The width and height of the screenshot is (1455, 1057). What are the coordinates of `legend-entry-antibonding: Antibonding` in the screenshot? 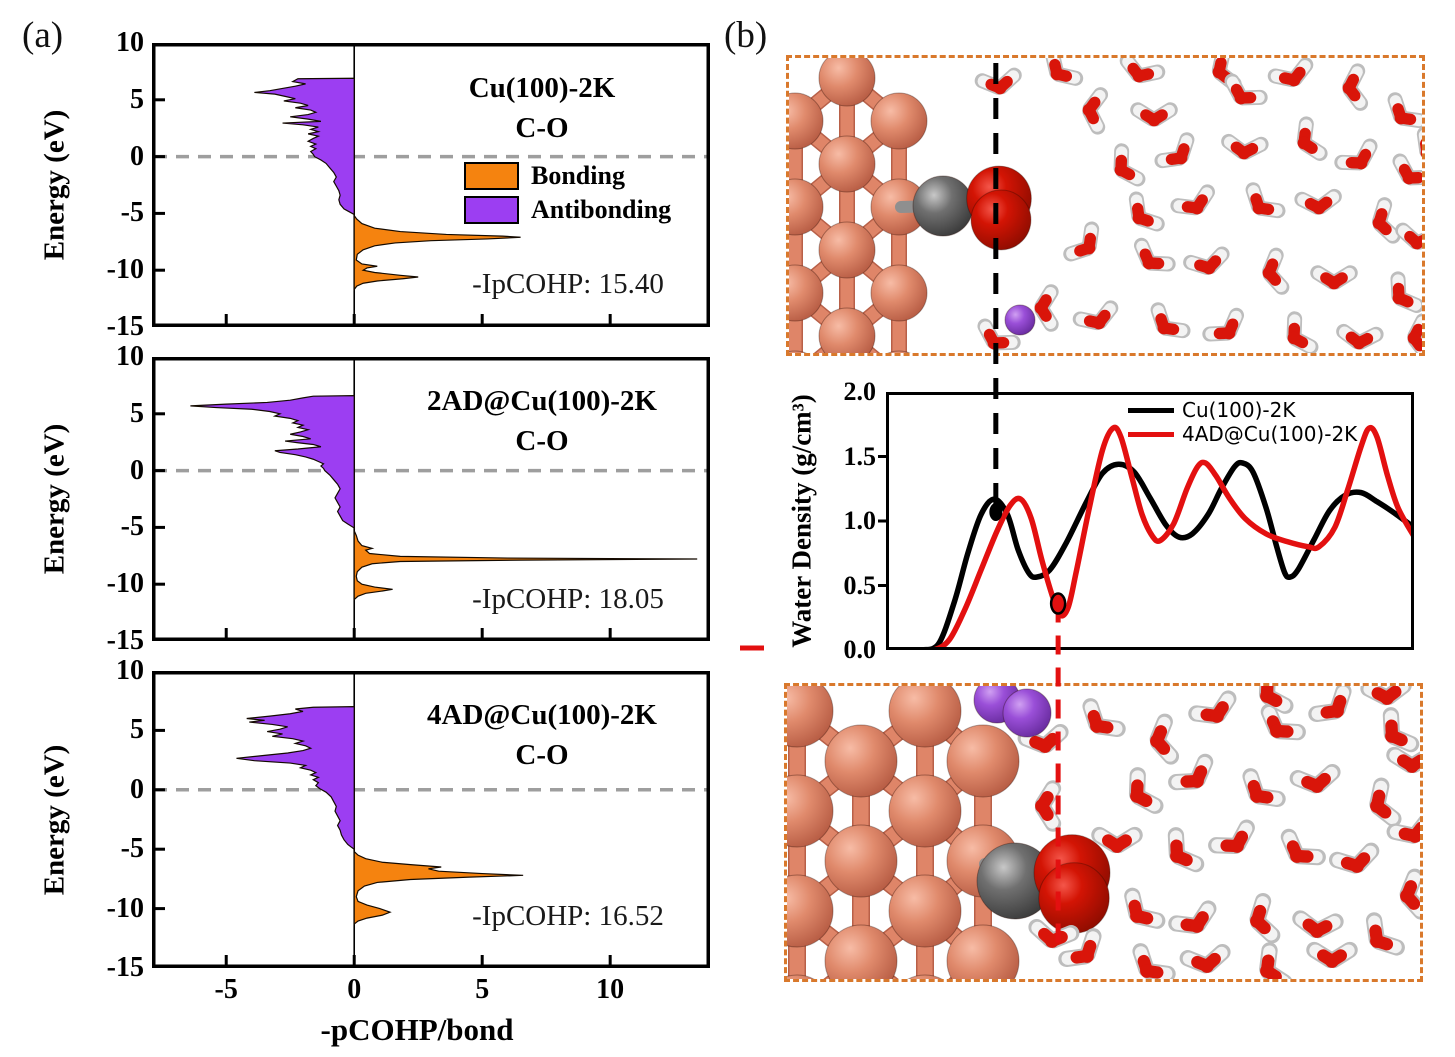 It's located at (567, 210).